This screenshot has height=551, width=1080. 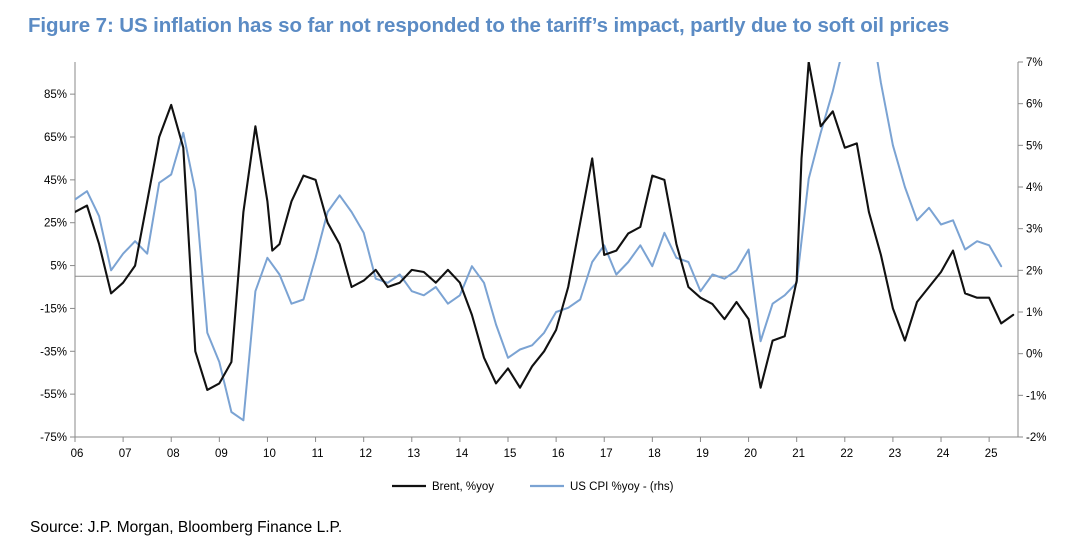 I want to click on left-tick-label: 25%, so click(x=55, y=224).